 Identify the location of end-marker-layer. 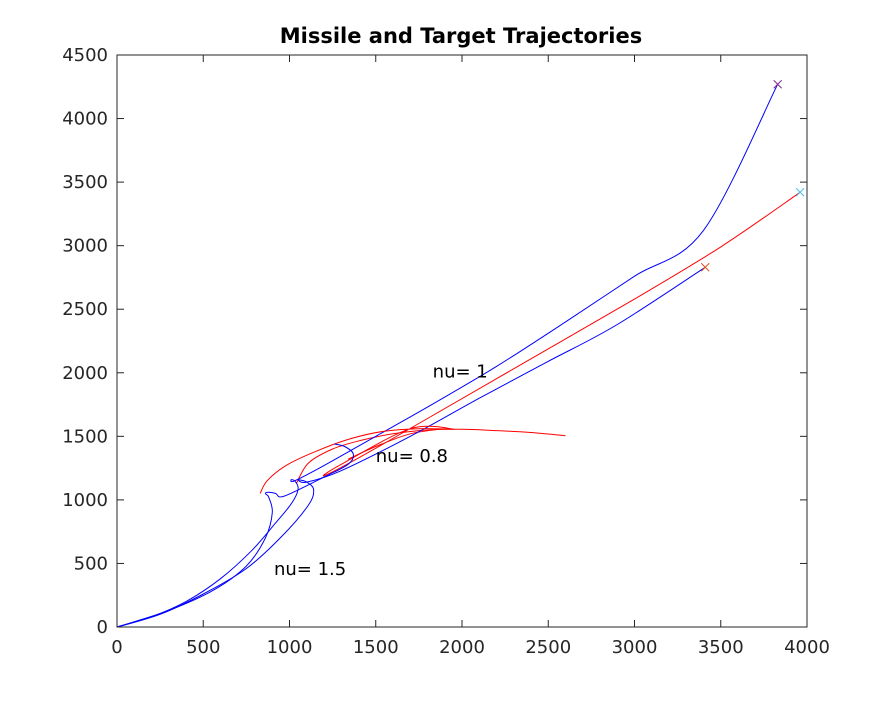
(752, 175).